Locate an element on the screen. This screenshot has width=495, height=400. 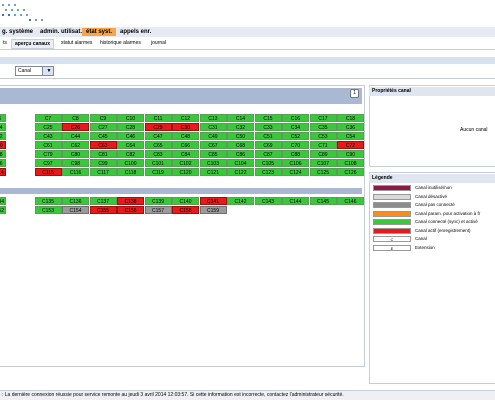
channel-cell: C123 is located at coordinates (268, 172).